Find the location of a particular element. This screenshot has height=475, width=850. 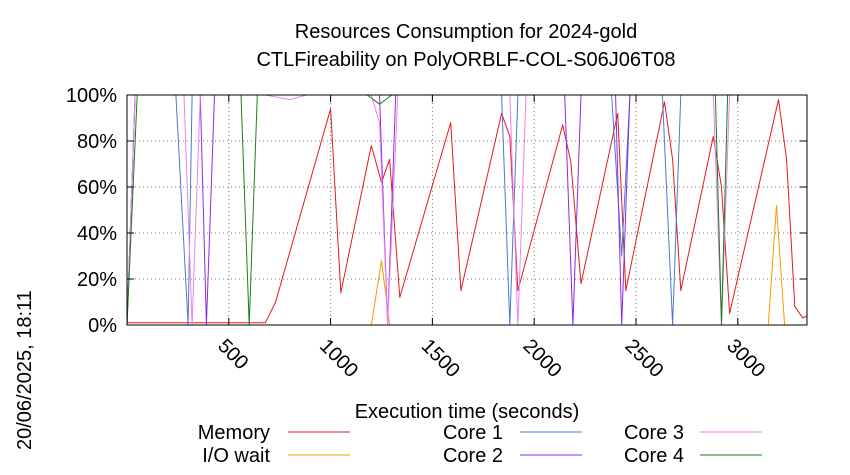

x-tick-label: 1500 is located at coordinates (440, 358).